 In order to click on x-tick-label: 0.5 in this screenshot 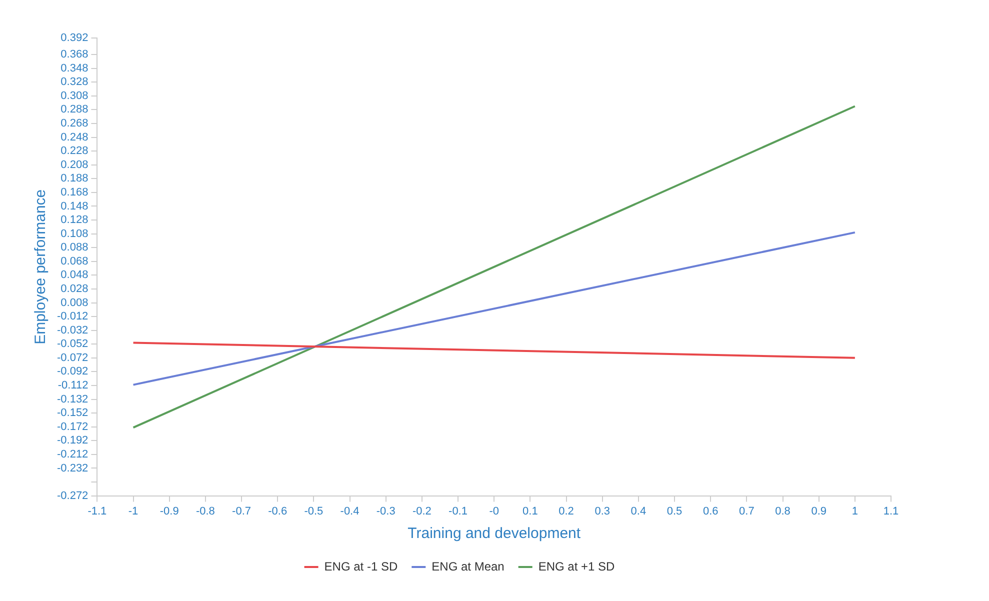, I will do `click(674, 511)`.